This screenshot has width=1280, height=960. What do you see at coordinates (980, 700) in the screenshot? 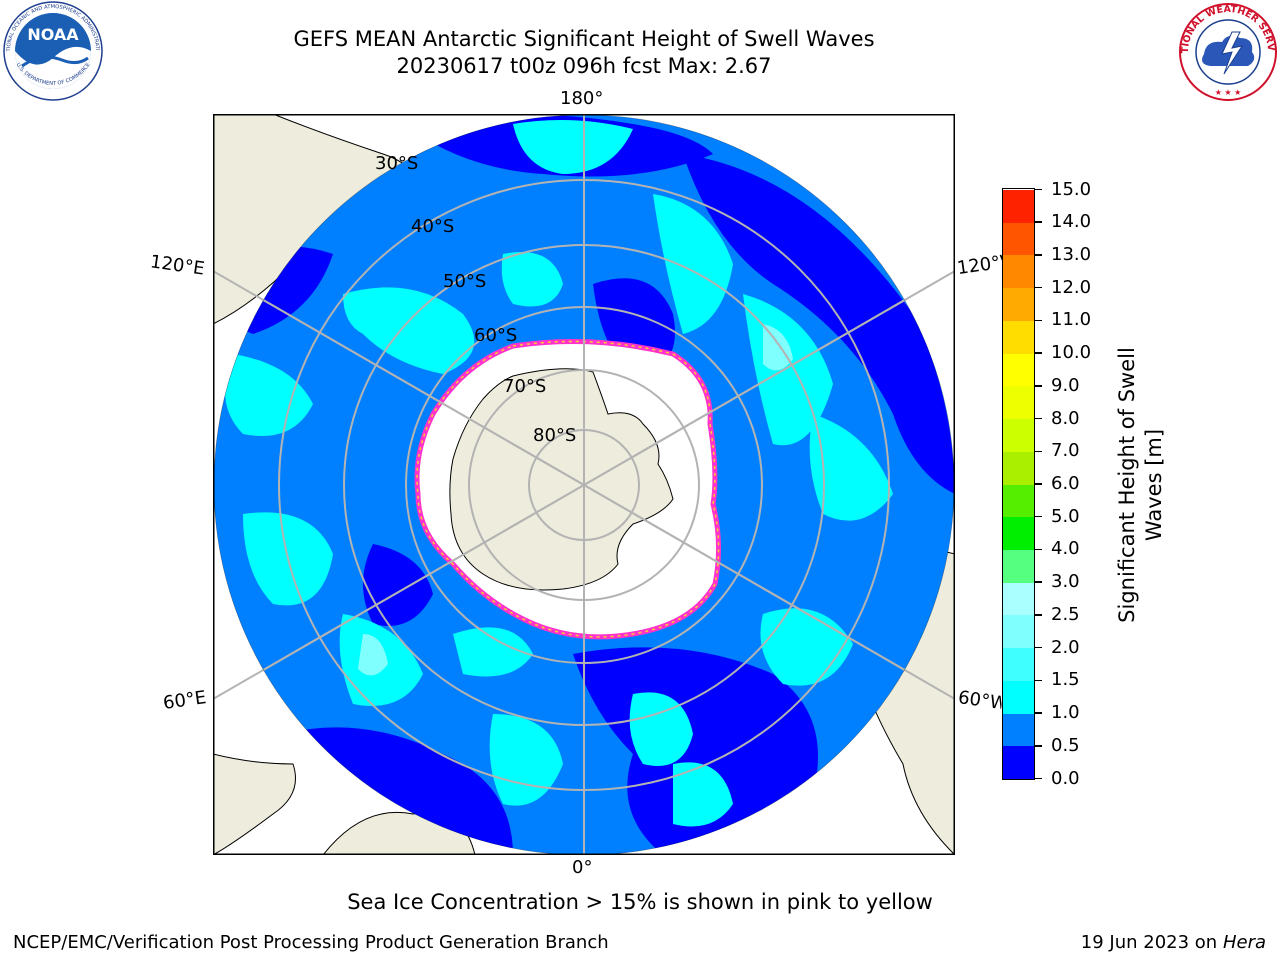
I see `lon-label-60w: 60°W` at bounding box center [980, 700].